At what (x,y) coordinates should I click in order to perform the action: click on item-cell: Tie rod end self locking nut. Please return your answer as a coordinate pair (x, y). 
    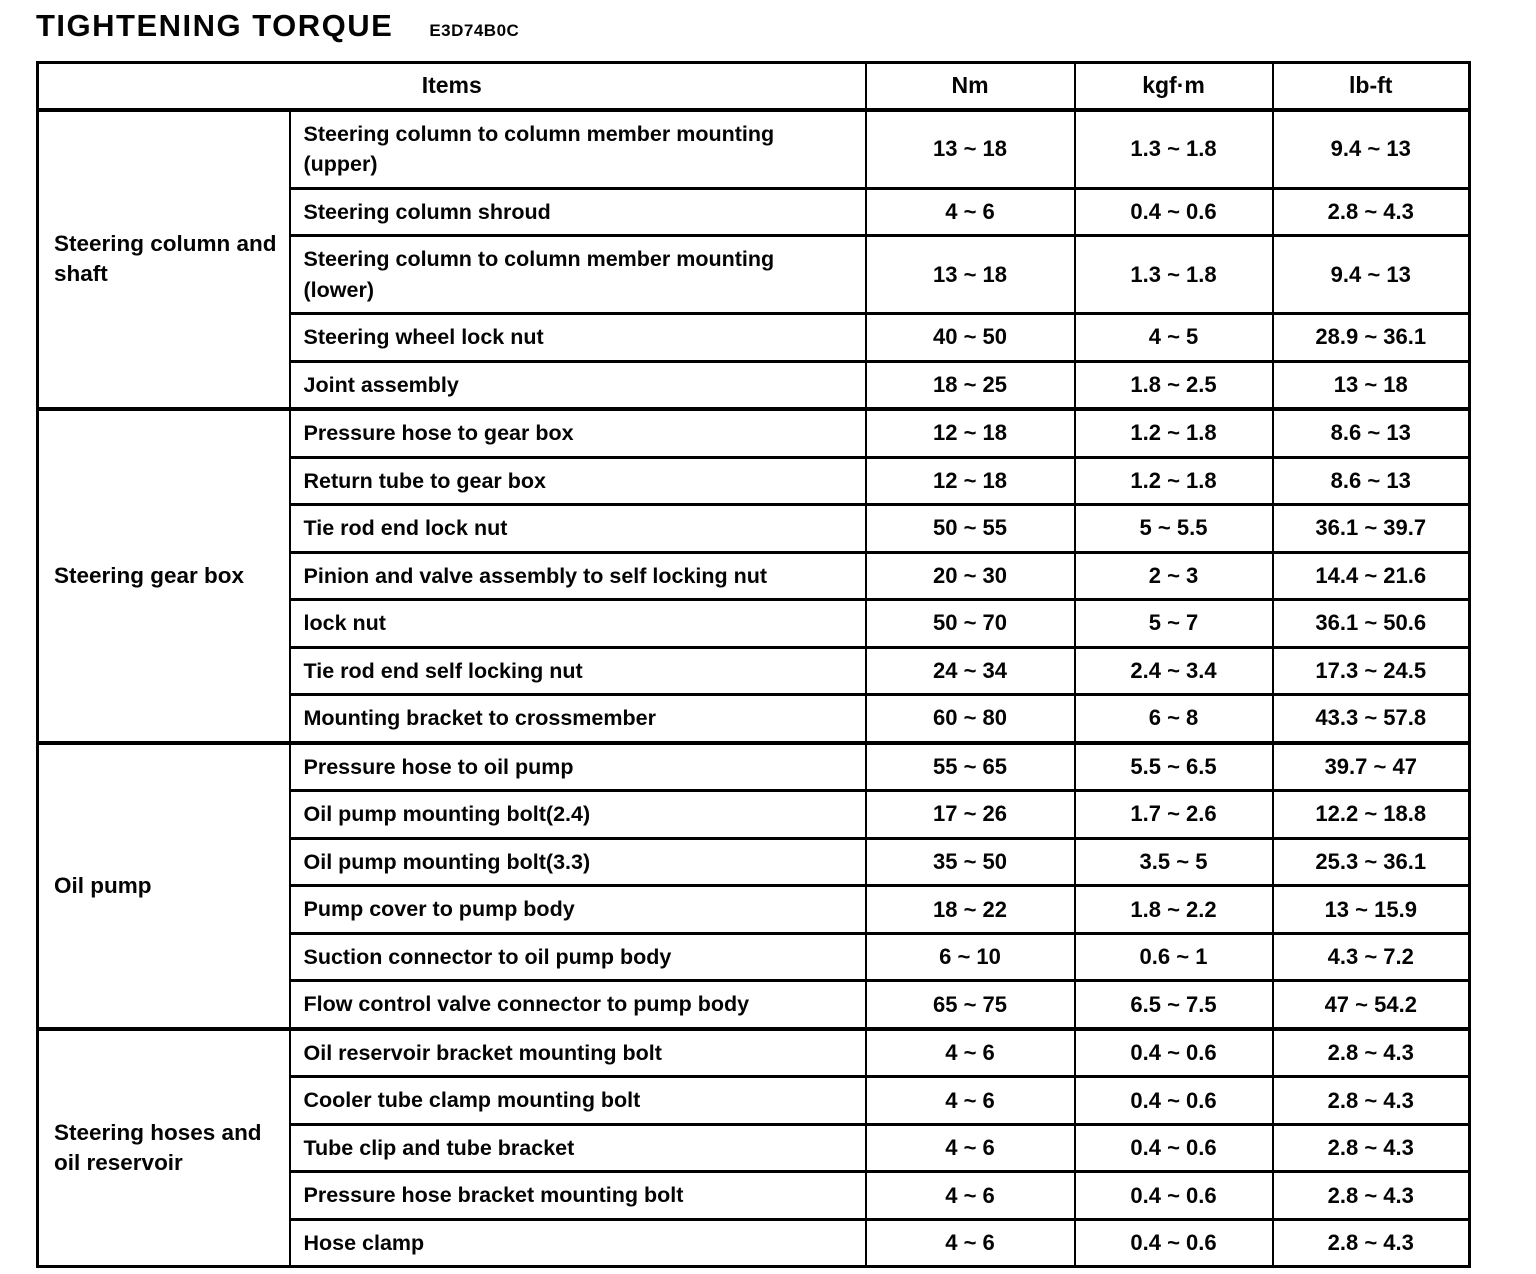
    Looking at the image, I should click on (577, 671).